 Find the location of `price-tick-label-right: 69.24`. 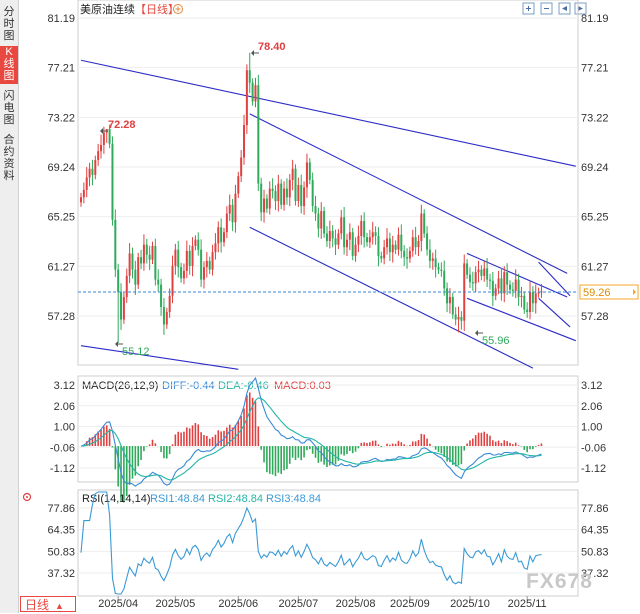

price-tick-label-right: 69.24 is located at coordinates (595, 168).